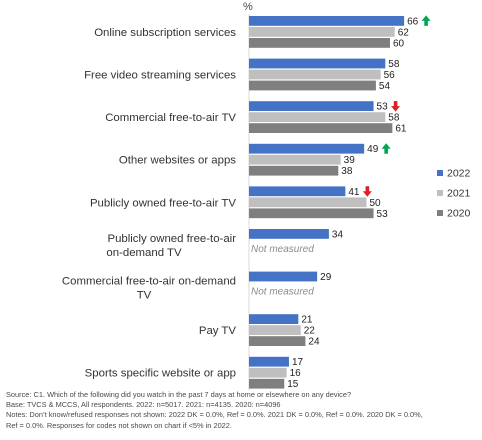 This screenshot has height=440, width=482. What do you see at coordinates (293, 384) in the screenshot?
I see `value-label-sports-specific-website-or-app-2020: 15` at bounding box center [293, 384].